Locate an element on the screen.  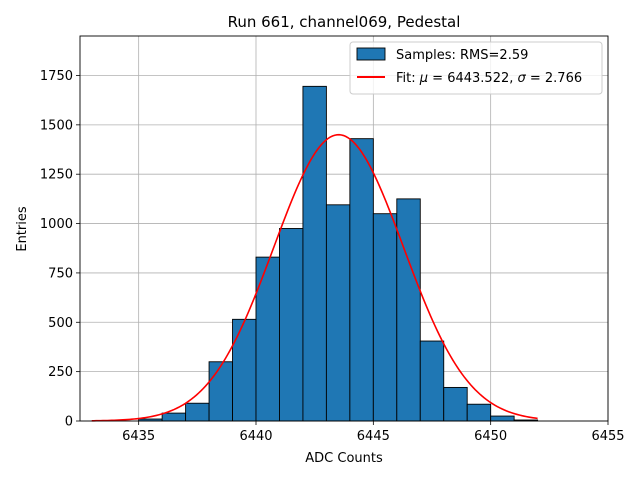
y-tick-label: 1000 is located at coordinates (56, 224).